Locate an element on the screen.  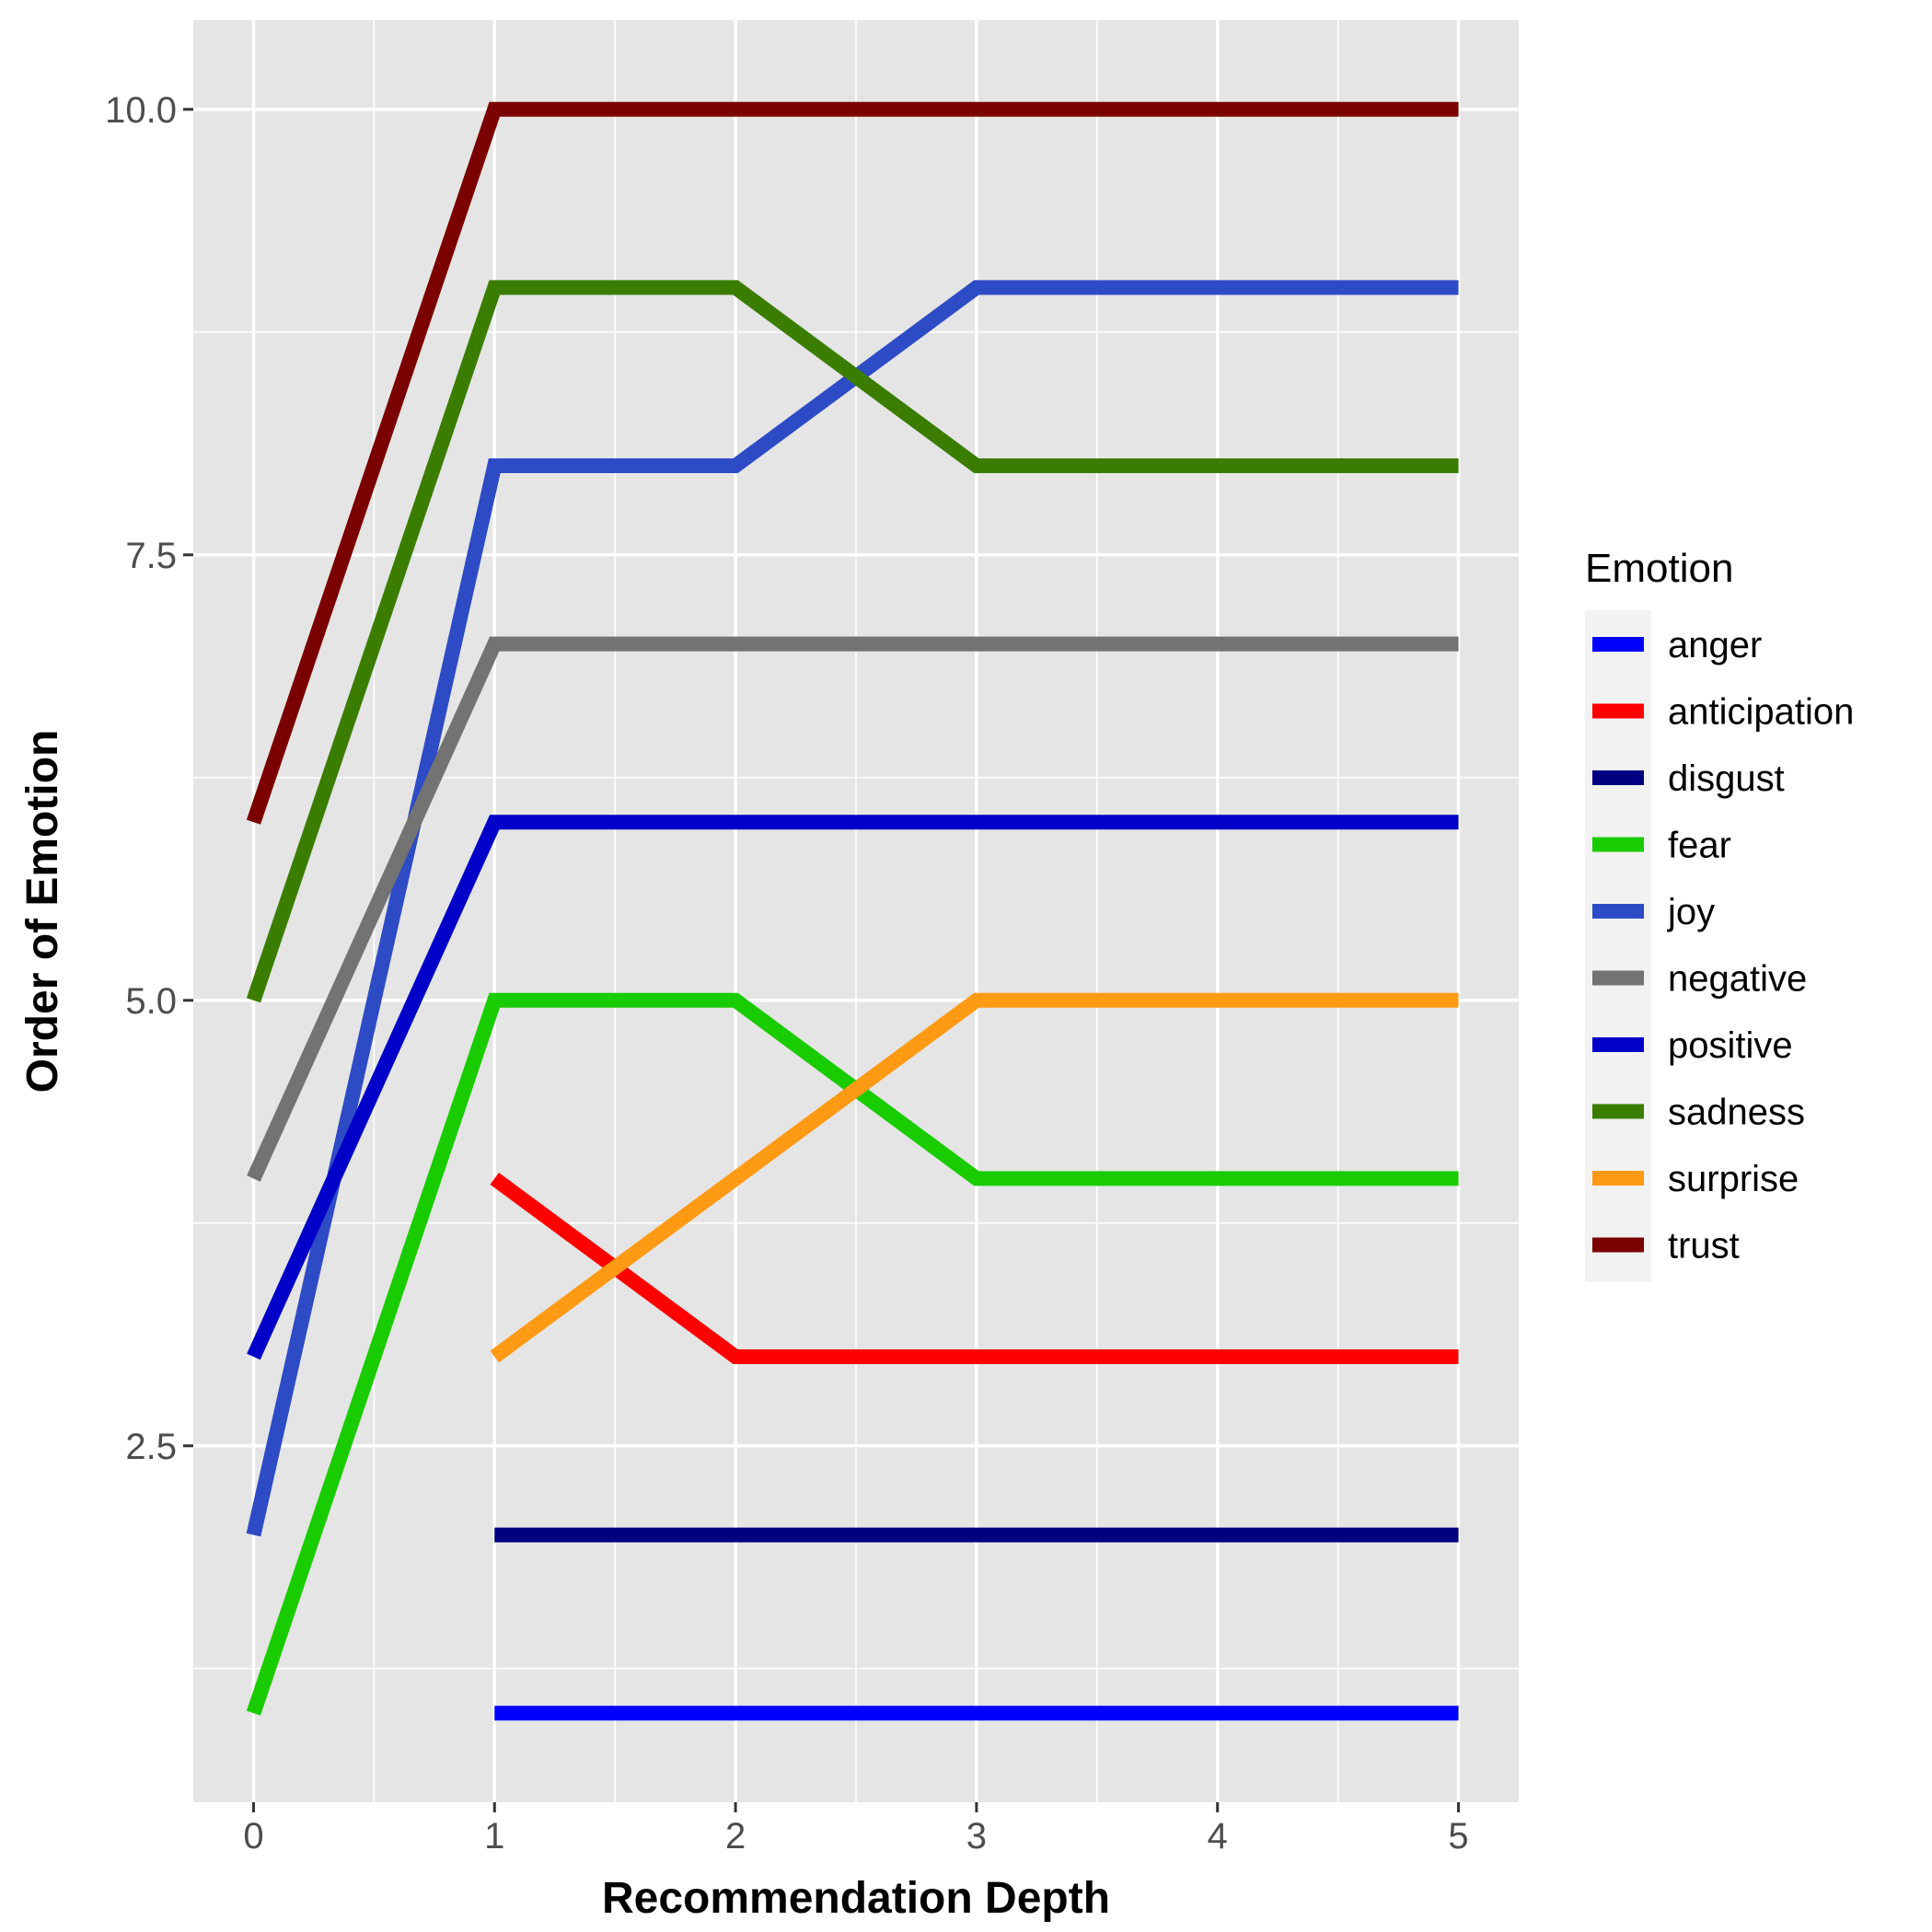
x-tick-label: 0 is located at coordinates (253, 1837).